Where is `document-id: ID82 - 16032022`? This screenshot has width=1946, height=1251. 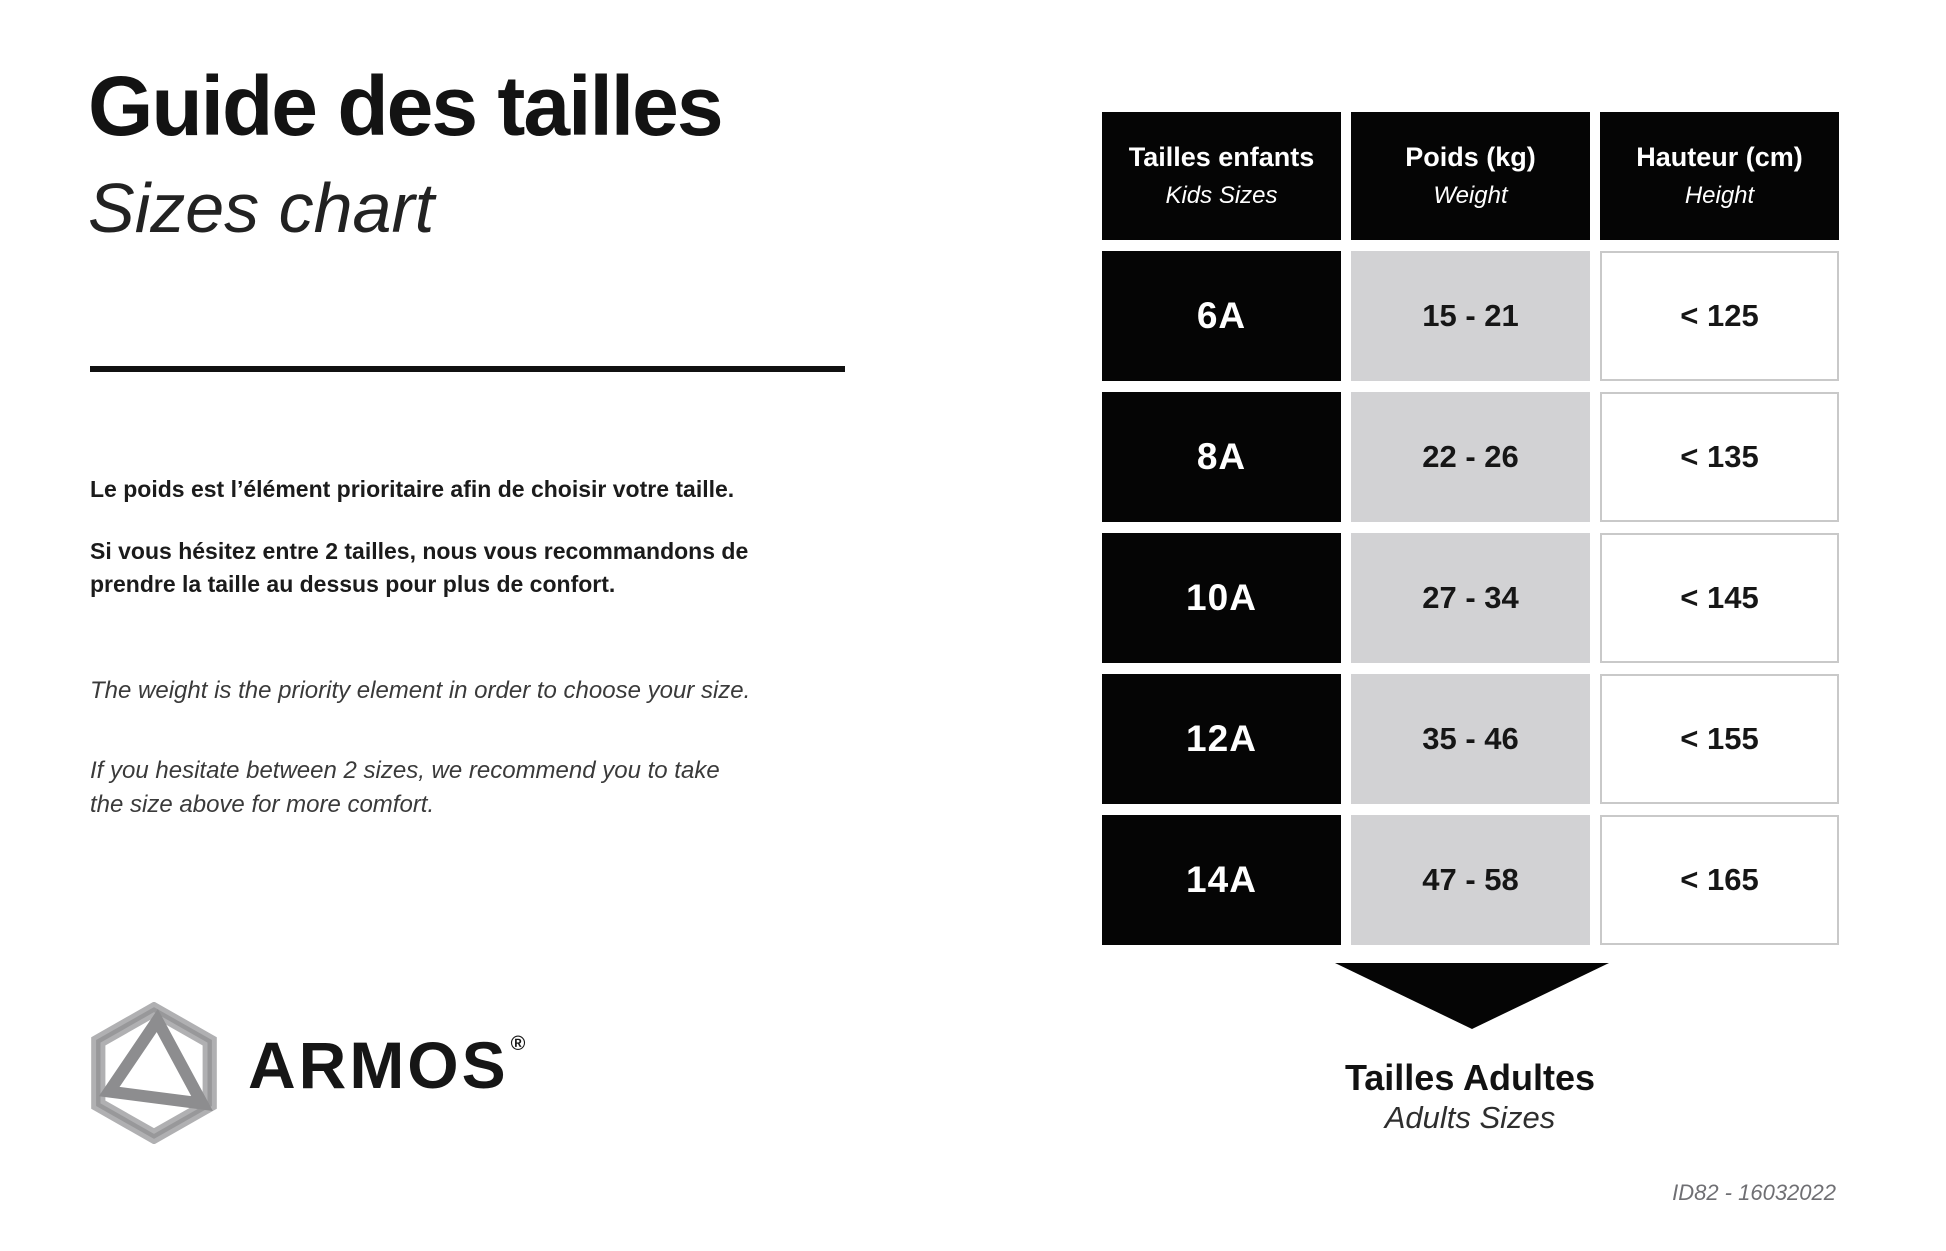 document-id: ID82 - 16032022 is located at coordinates (1754, 1192).